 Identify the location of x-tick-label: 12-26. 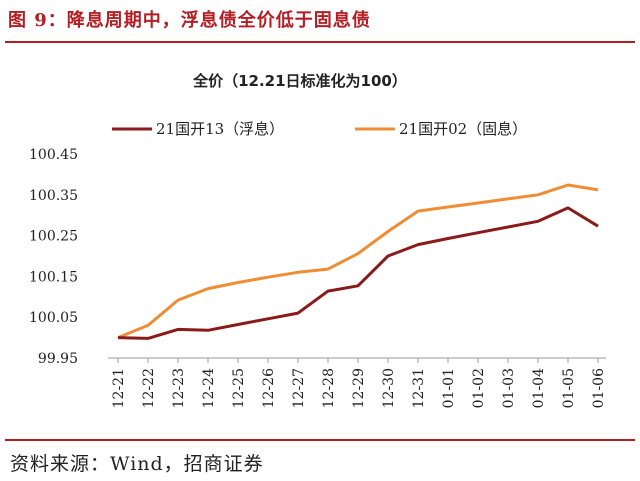
(269, 388).